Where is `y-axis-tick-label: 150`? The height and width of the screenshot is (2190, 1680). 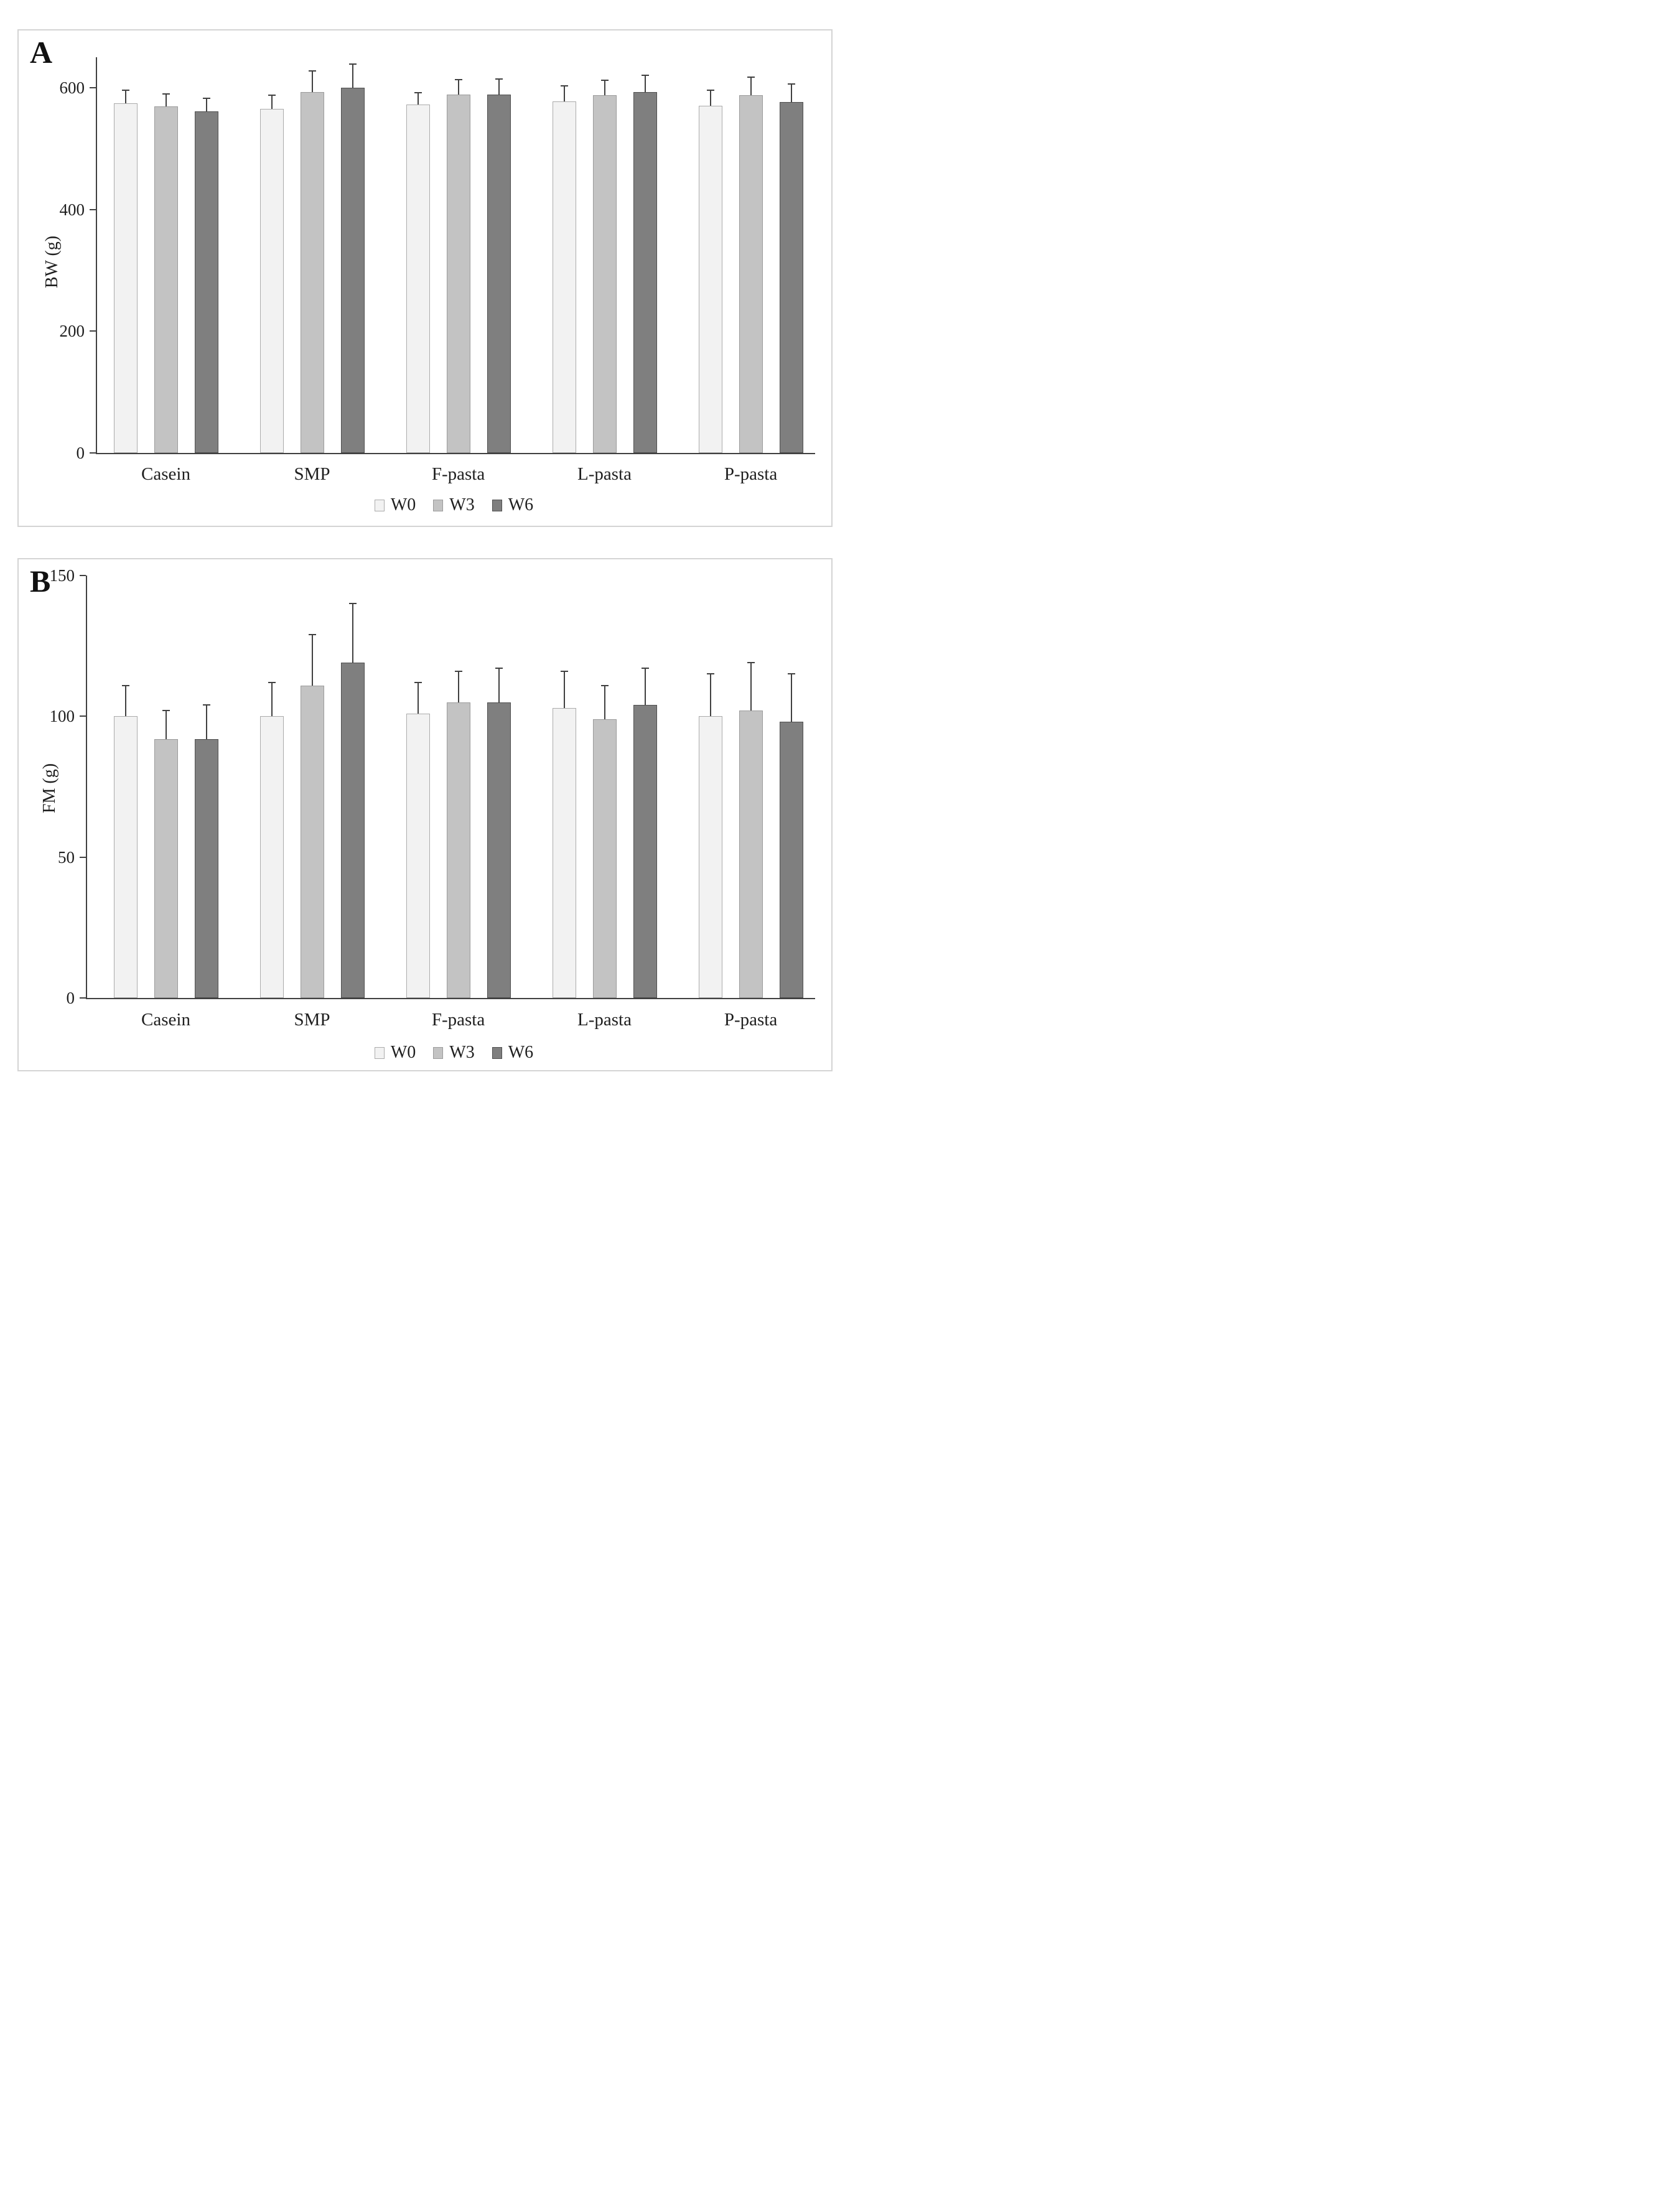 y-axis-tick-label: 150 is located at coordinates (62, 575).